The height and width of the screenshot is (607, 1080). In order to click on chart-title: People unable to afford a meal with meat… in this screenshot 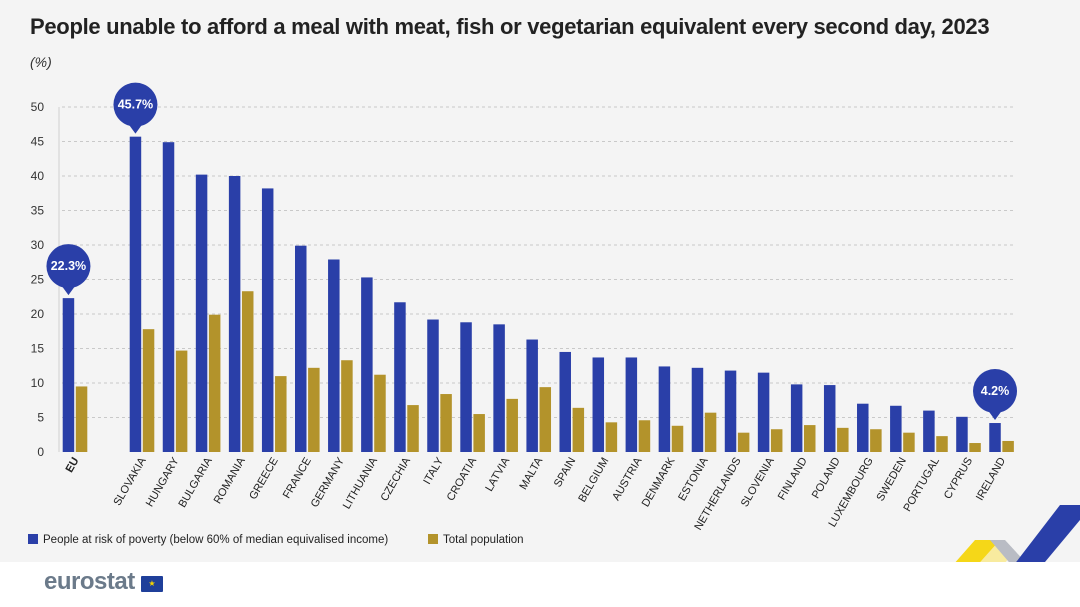, I will do `click(510, 26)`.